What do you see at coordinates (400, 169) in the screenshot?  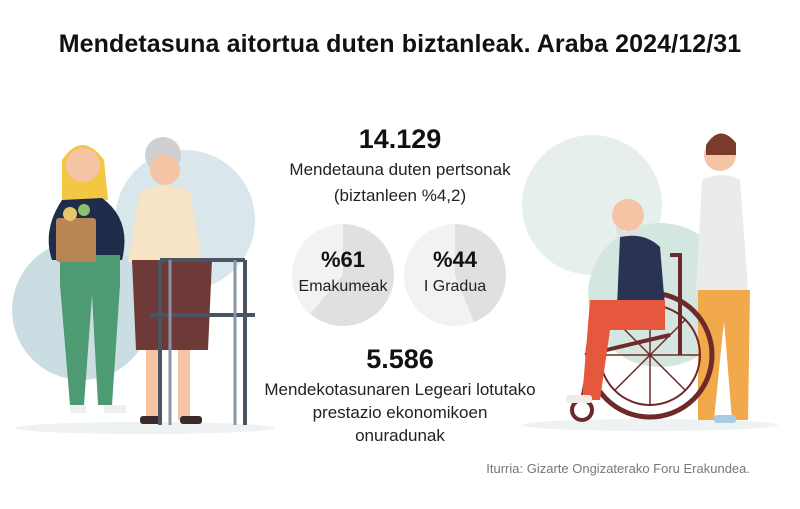 I see `total-label-line1: Mendetauna duten pertsonak` at bounding box center [400, 169].